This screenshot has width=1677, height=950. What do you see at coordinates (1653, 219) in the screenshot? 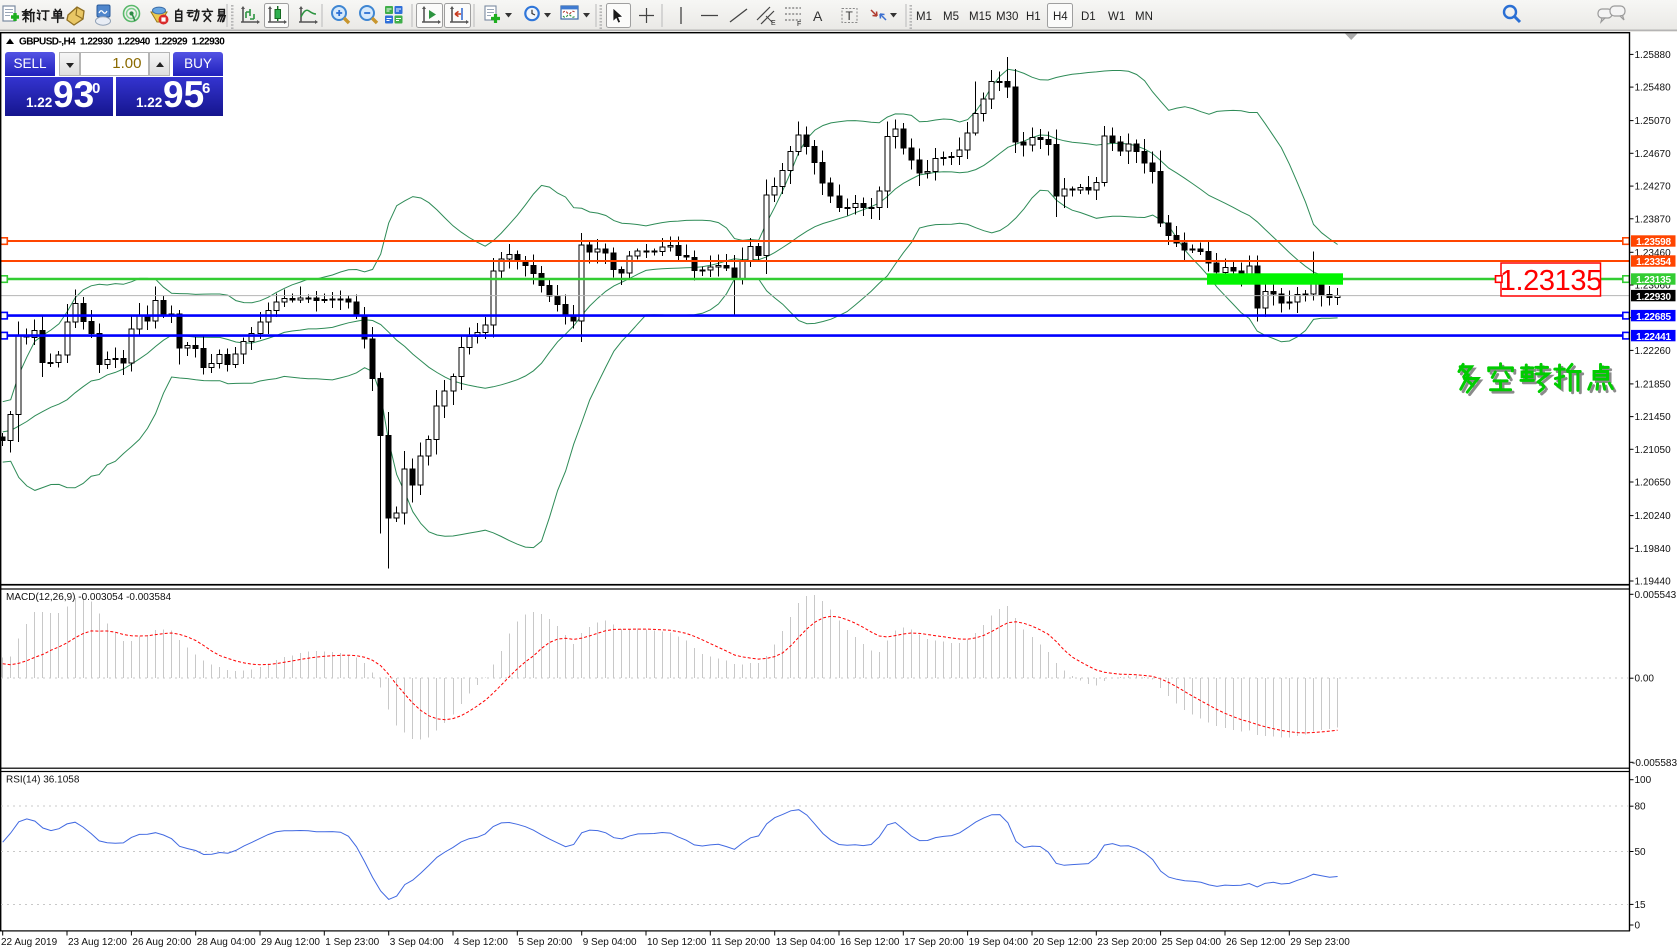
I see `svg-text: 1.23870` at bounding box center [1653, 219].